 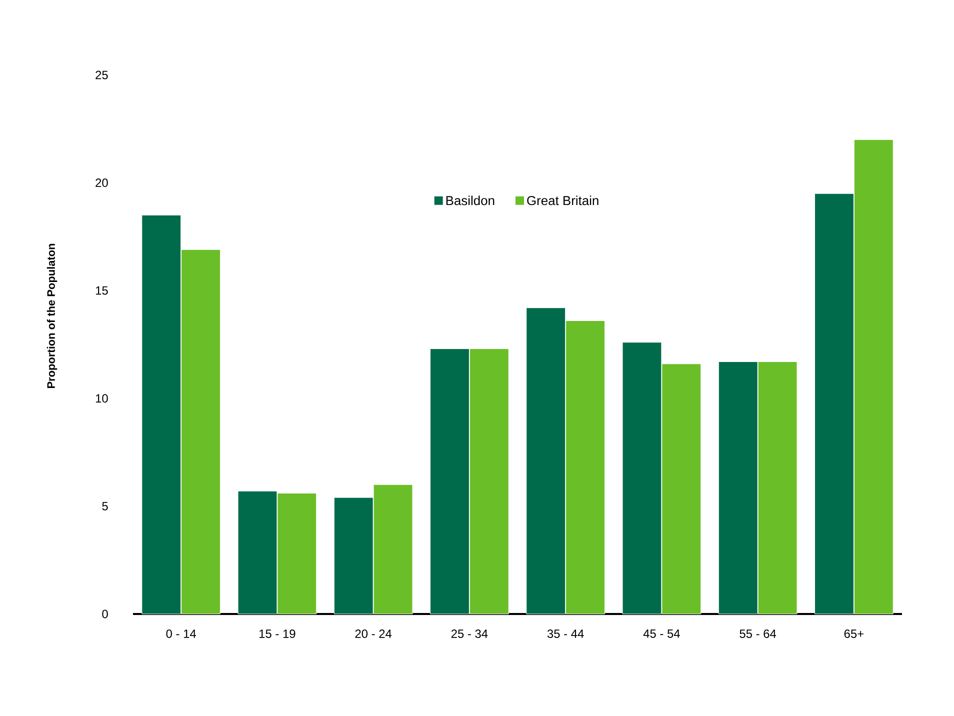 I want to click on x-tick-label: 45 - 54, so click(x=661, y=634).